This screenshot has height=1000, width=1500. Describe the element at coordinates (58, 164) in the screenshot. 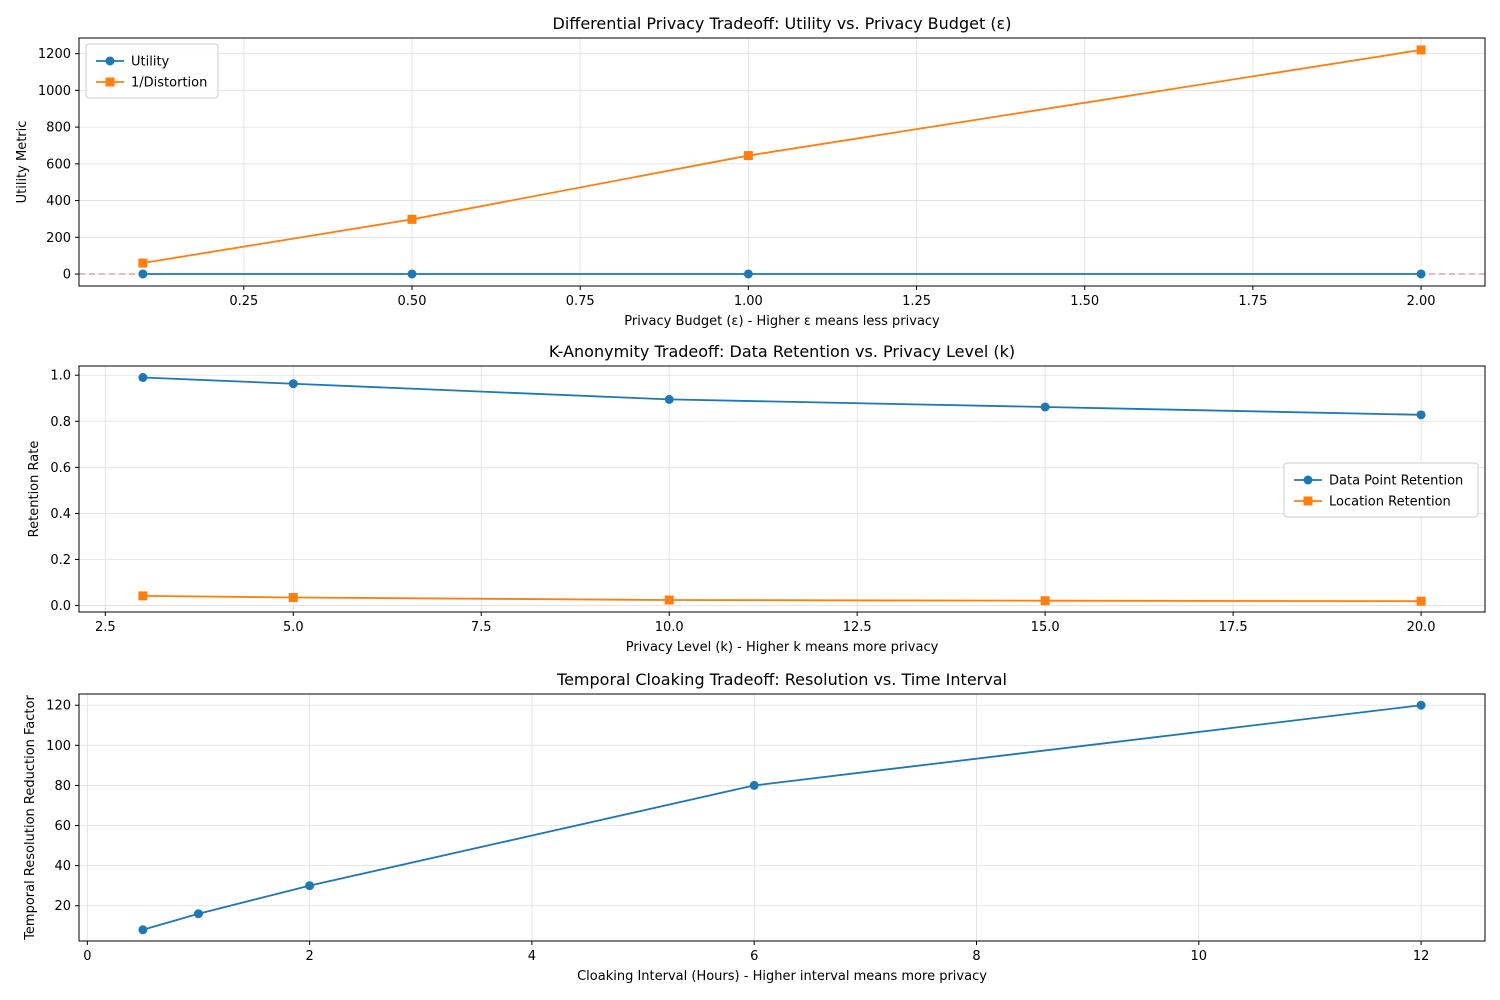

I see `y-tick-label: 600` at that location.